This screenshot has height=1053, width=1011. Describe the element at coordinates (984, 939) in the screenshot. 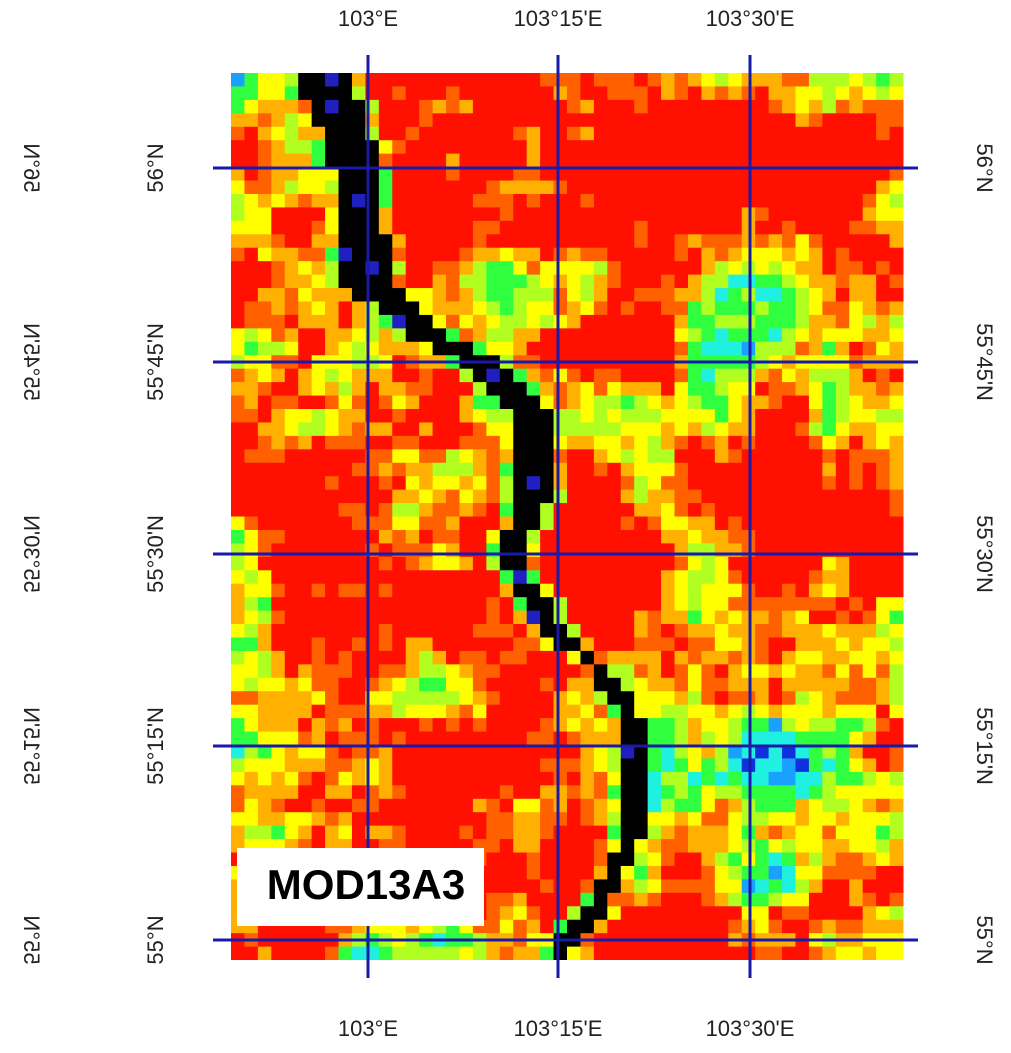

I see `latitude-label: 55°N` at that location.